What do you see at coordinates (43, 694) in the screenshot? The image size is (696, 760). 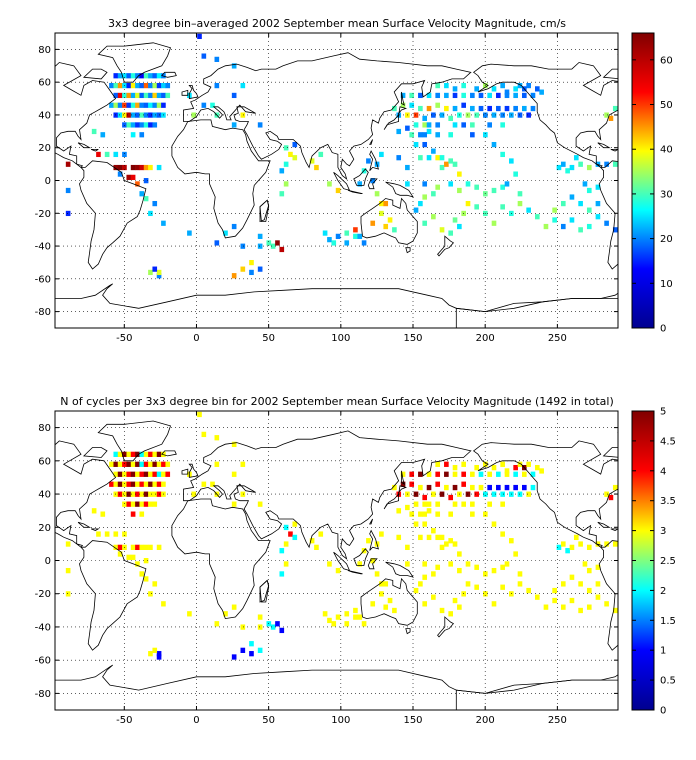 I see `y-tick-label: -80` at bounding box center [43, 694].